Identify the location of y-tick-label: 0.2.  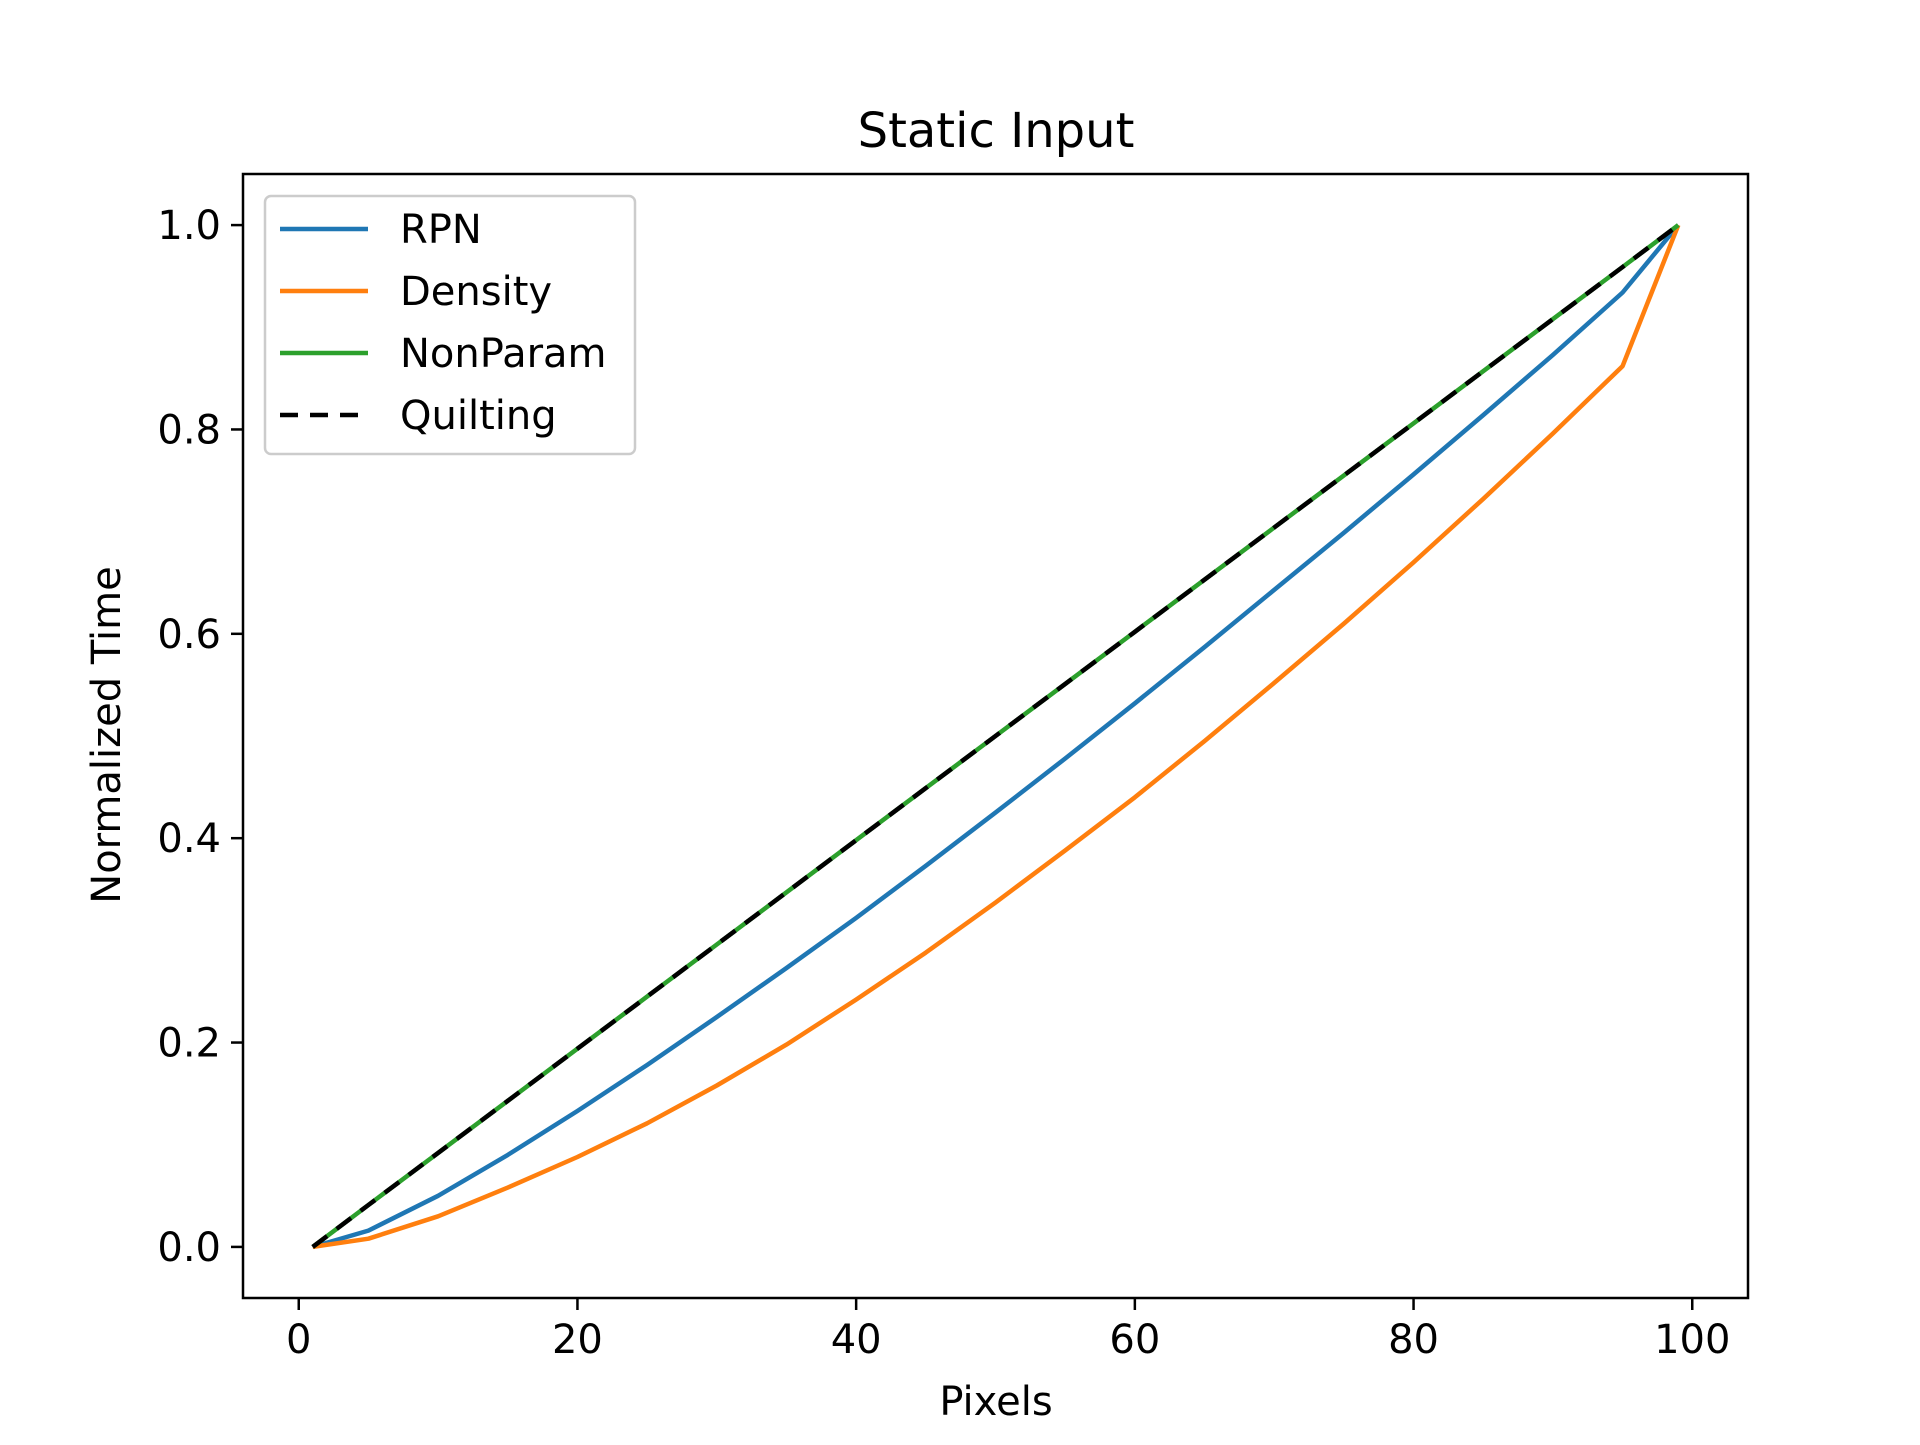
(189, 1044).